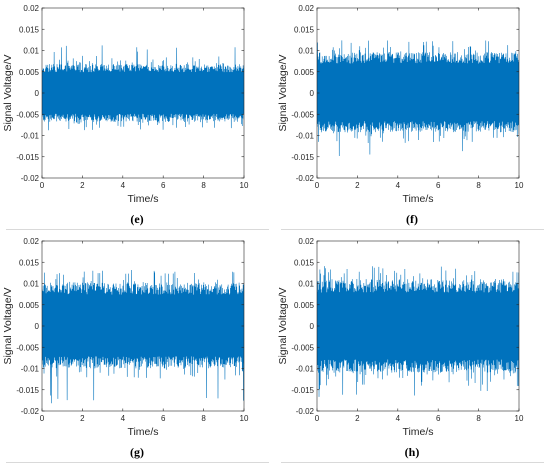  Describe the element at coordinates (136, 219) in the screenshot. I see `panel-caption: (e)` at that location.